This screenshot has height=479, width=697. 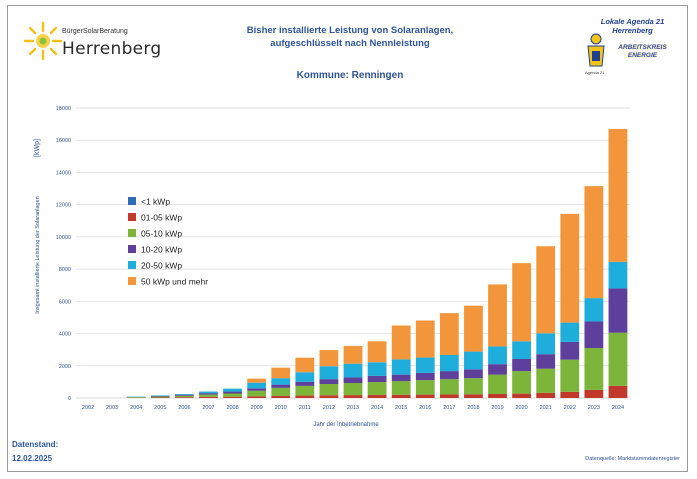 I want to click on x-tick-label: 2009, so click(x=257, y=408).